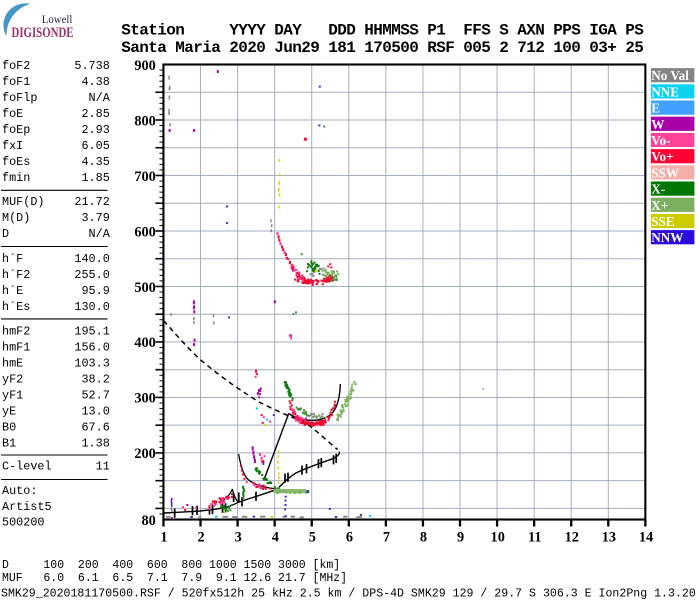  I want to click on svg-text: 5.738, so click(91, 66).